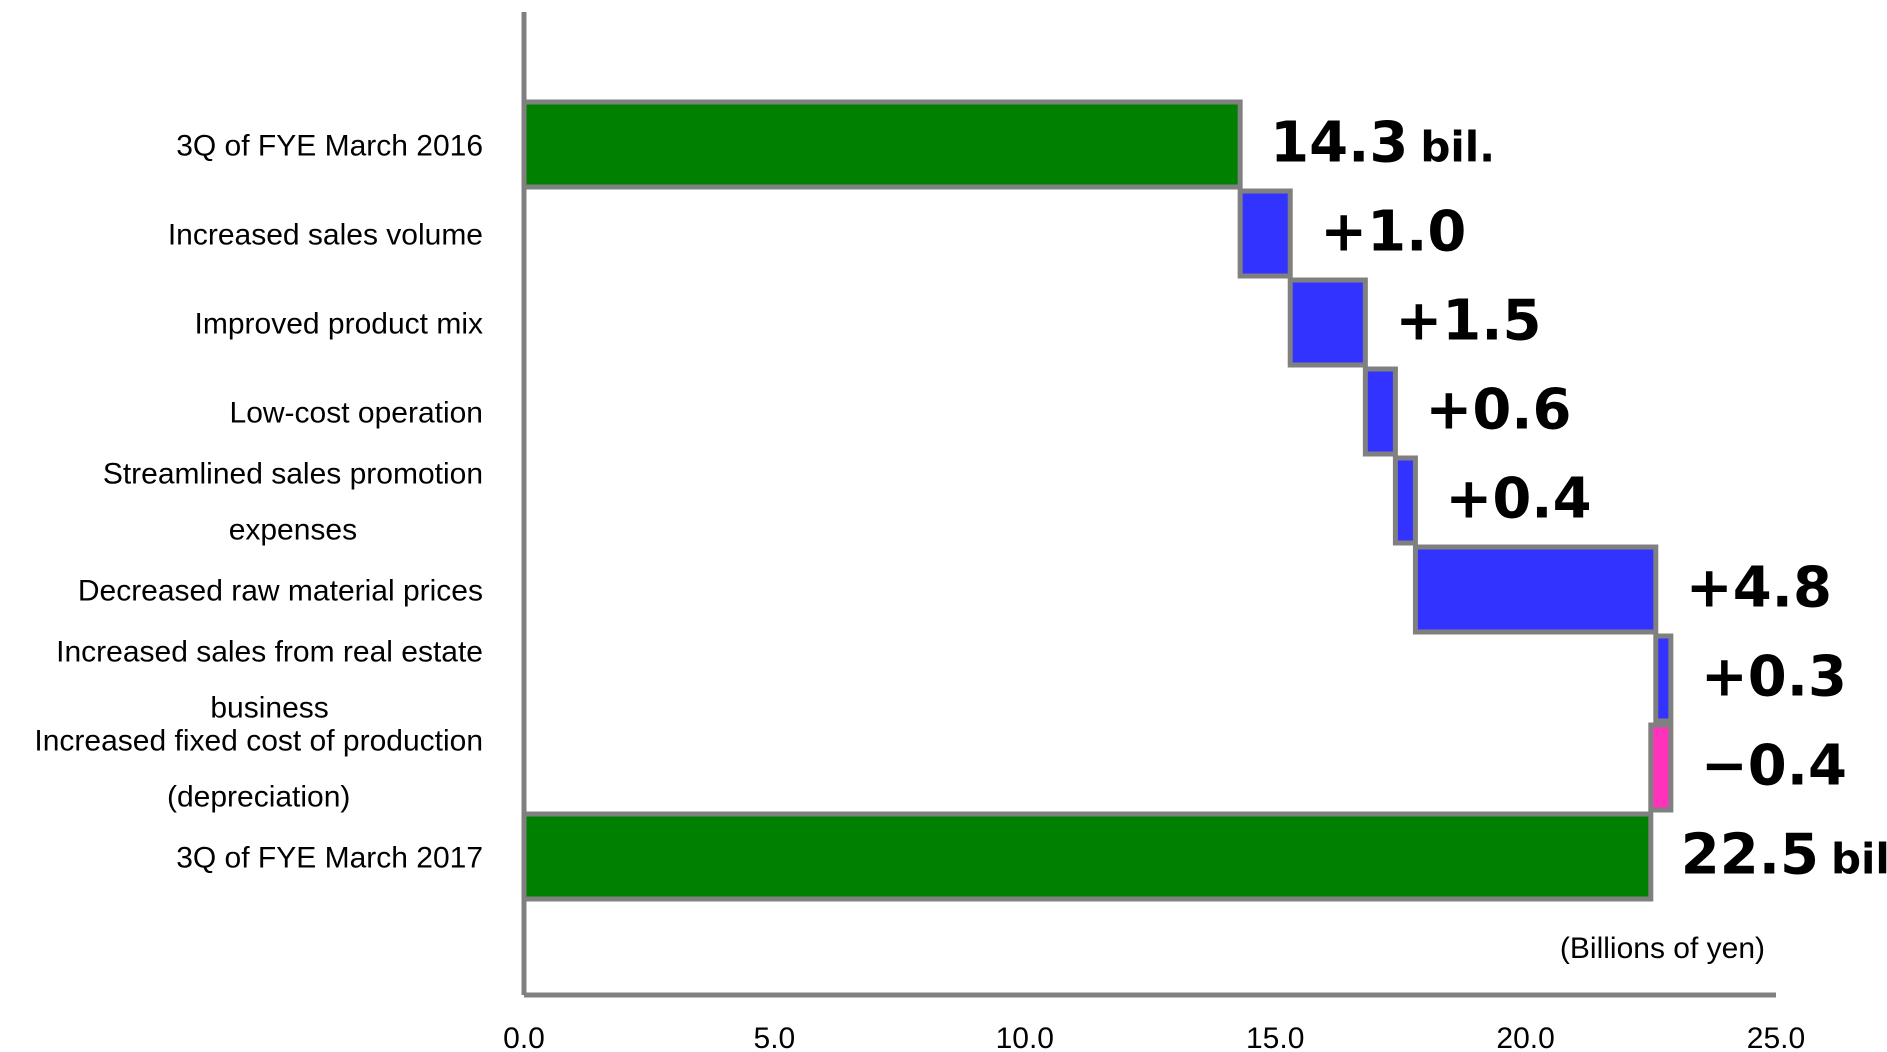  What do you see at coordinates (1275, 1037) in the screenshot?
I see `x-tick-label: 15.0` at bounding box center [1275, 1037].